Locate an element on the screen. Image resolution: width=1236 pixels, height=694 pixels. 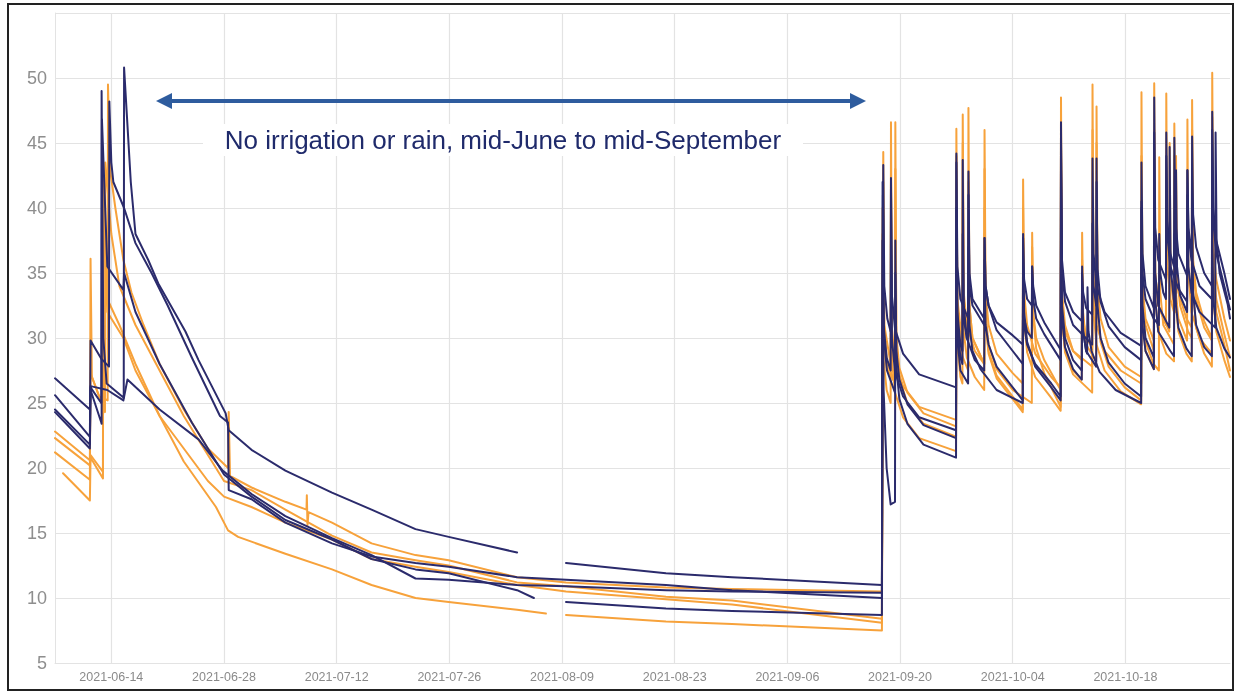
x-tick-label: 2021-09-20 is located at coordinates (900, 676).